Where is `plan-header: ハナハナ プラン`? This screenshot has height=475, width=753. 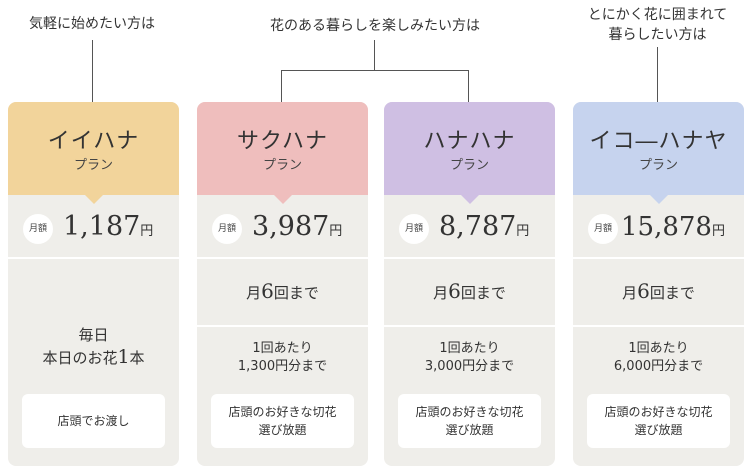
plan-header: ハナハナ プラン is located at coordinates (469, 153).